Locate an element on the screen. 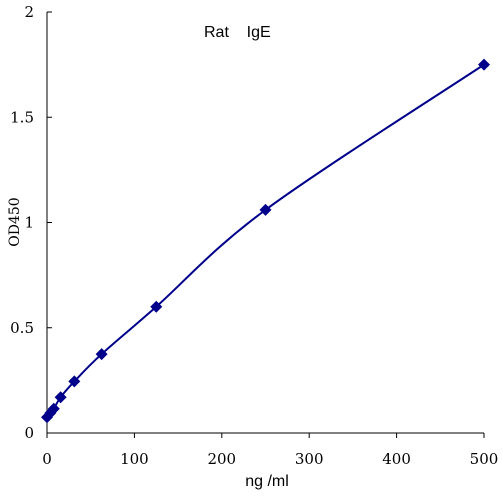 The width and height of the screenshot is (503, 496). x-axis-title: ng /ml is located at coordinates (267, 481).